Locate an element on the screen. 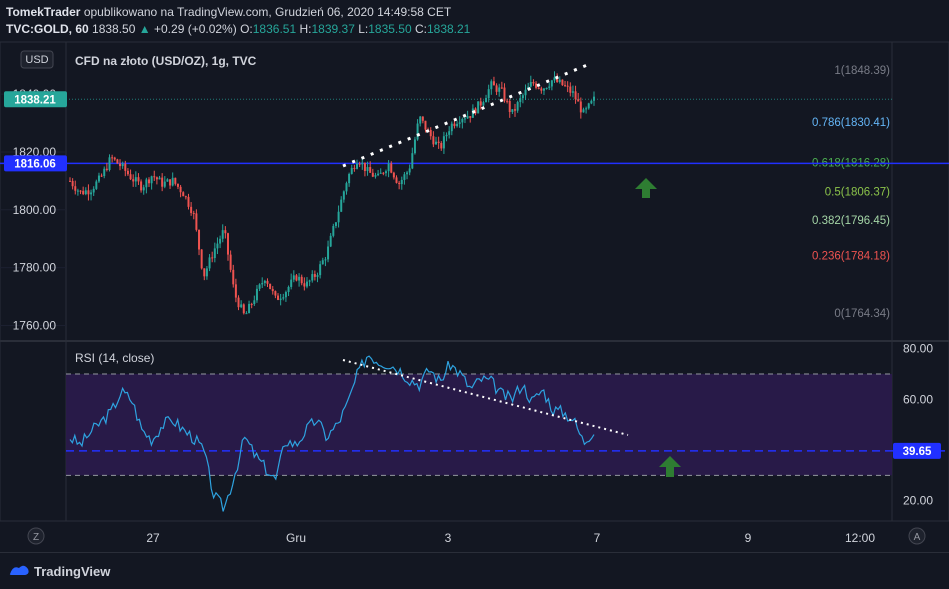 This screenshot has height=589, width=949. price-label-text: 1838.21 is located at coordinates (35, 100).